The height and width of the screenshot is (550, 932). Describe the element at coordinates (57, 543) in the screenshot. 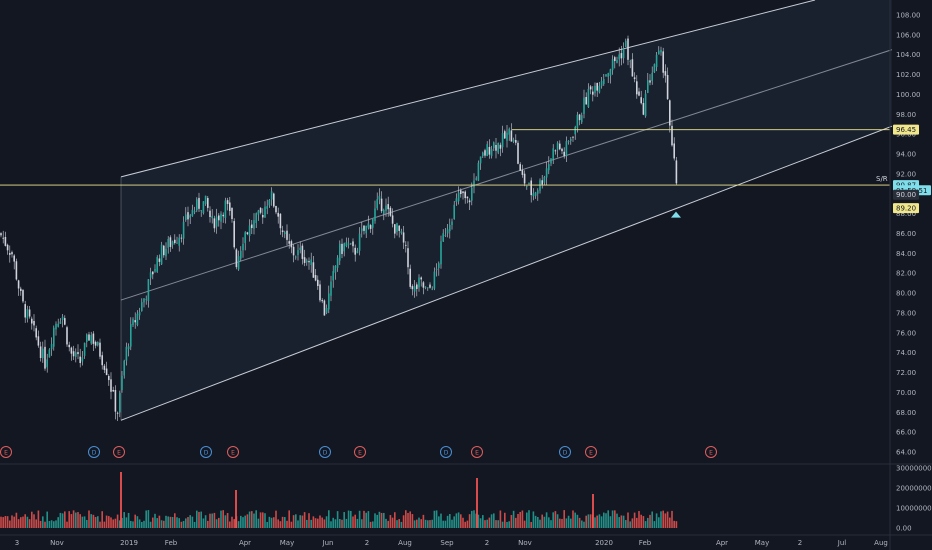

I see `time-tick-label: Nov` at that location.